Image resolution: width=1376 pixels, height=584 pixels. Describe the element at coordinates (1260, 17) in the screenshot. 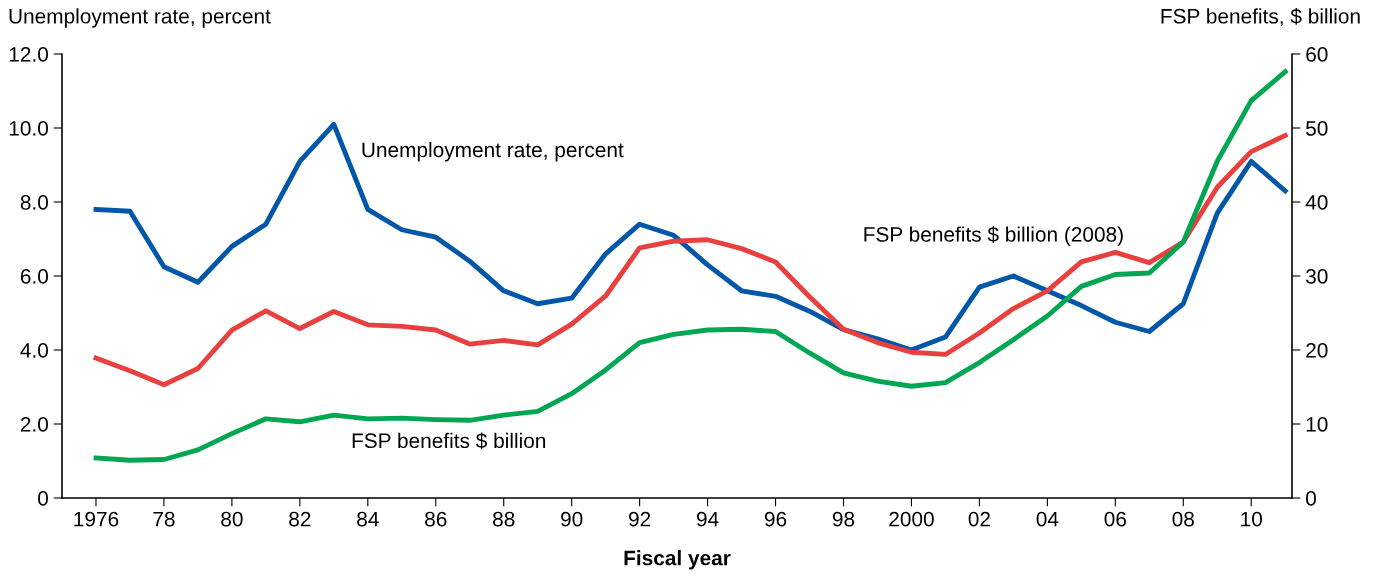

I see `y2-axis-title: FSP benefits, $ billion` at that location.